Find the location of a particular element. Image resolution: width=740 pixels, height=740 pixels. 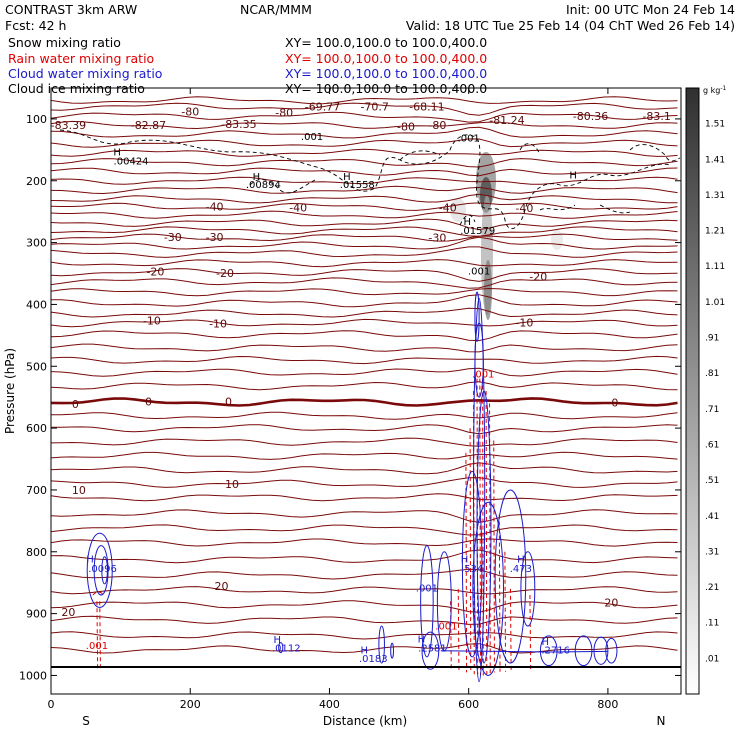

extremum-label: .0096 is located at coordinates (102, 569).